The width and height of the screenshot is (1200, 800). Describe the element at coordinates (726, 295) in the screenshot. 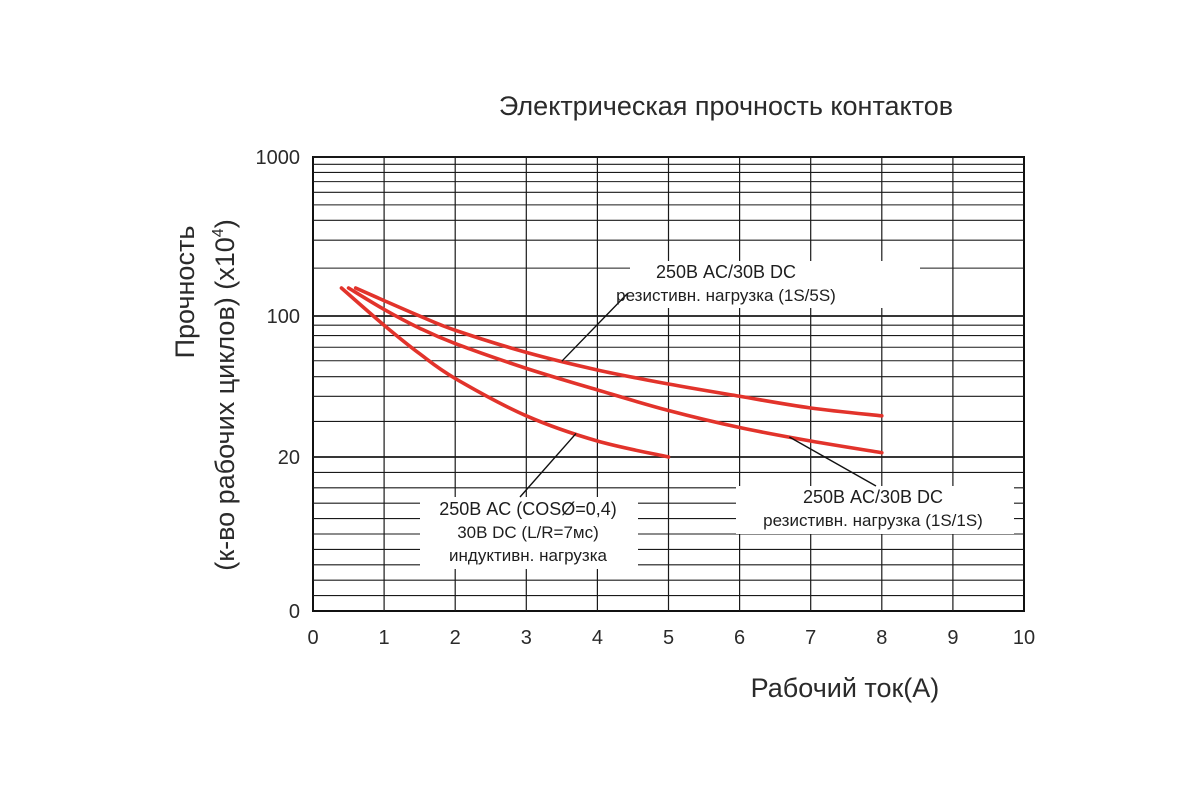

I see `annotation-text: резистивн. нагрузка (1S/5S)` at that location.